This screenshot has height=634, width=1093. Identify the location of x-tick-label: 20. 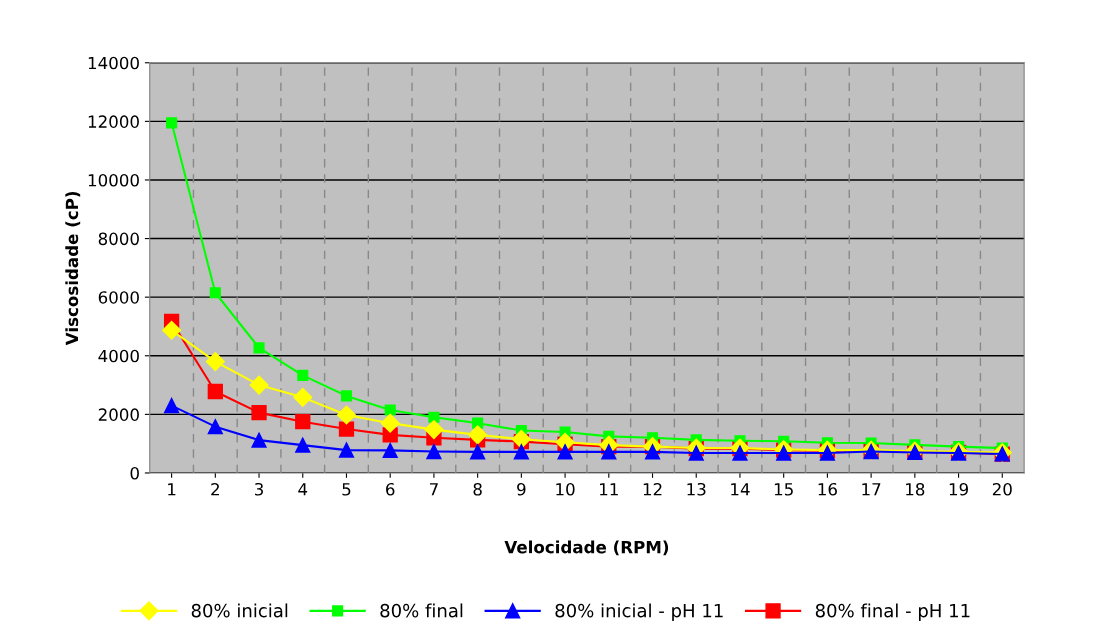
(1002, 489).